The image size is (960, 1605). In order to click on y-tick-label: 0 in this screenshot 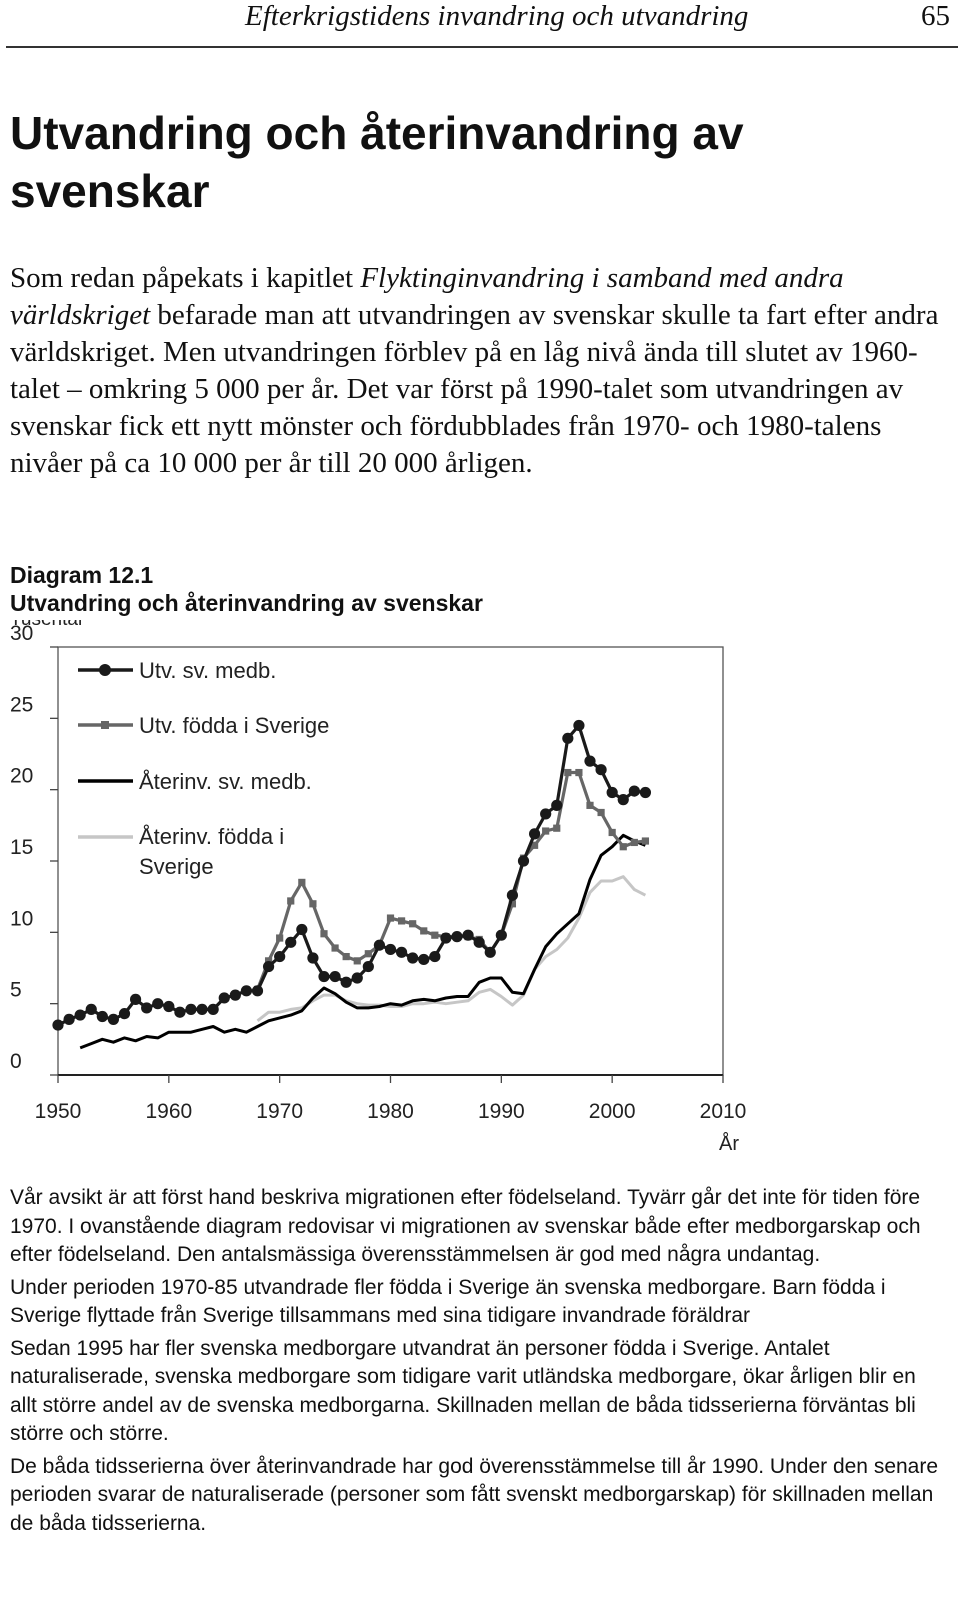, I will do `click(16, 1061)`.